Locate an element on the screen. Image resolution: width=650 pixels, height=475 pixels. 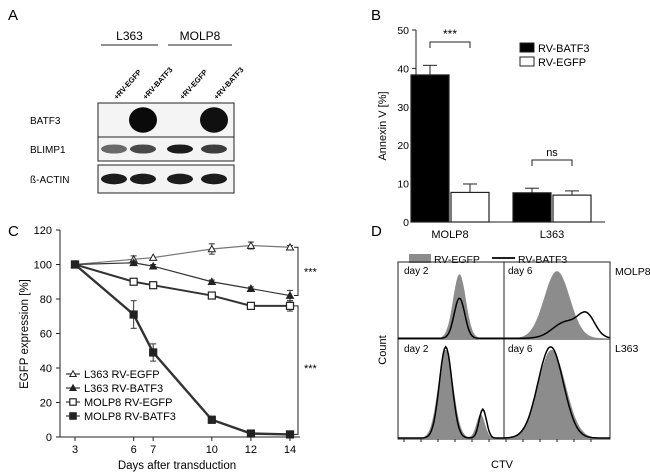
panel-a-group-labels: L363 MOLP8 is located at coordinates (166, 37).